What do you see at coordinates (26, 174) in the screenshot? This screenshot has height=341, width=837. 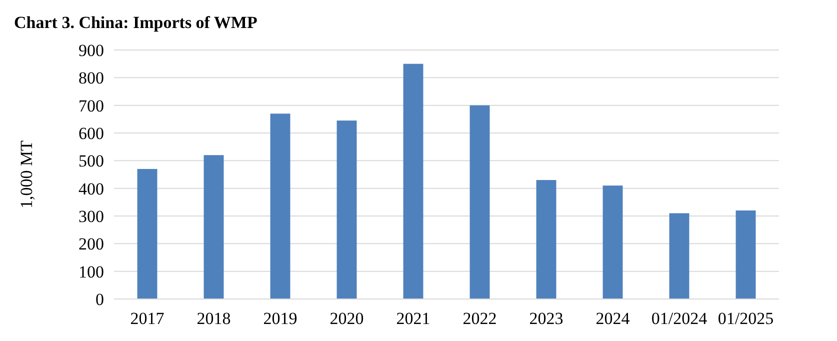 I see `y-axis-title: 1,000 MT` at bounding box center [26, 174].